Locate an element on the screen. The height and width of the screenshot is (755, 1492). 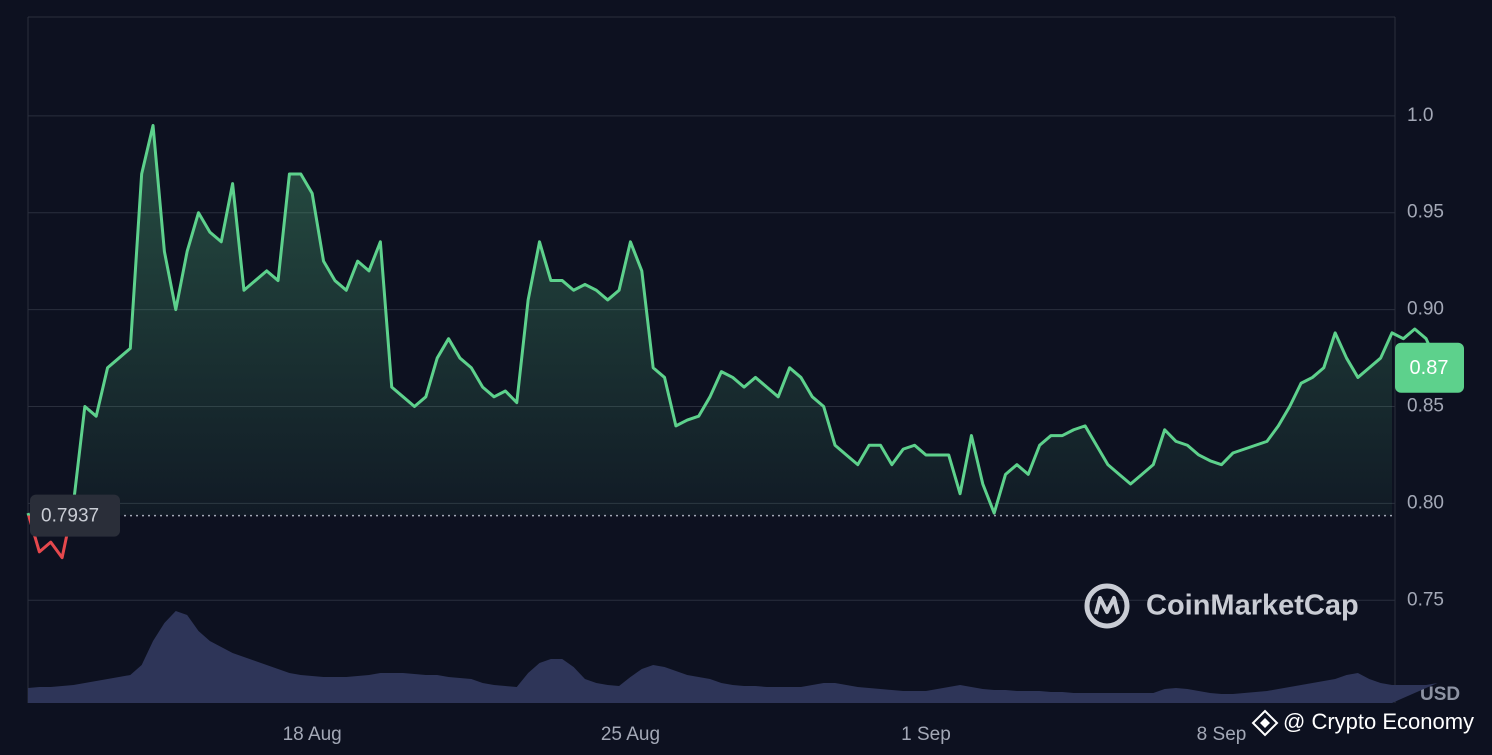
x-tick-label: 25 Aug is located at coordinates (630, 734).